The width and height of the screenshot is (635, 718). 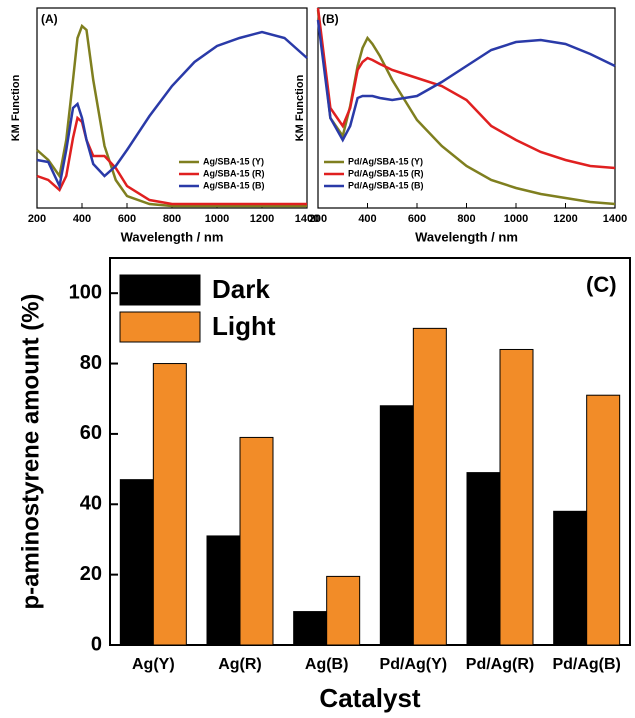 I want to click on x-tick-label: Pd/Ag(B), so click(x=586, y=664).